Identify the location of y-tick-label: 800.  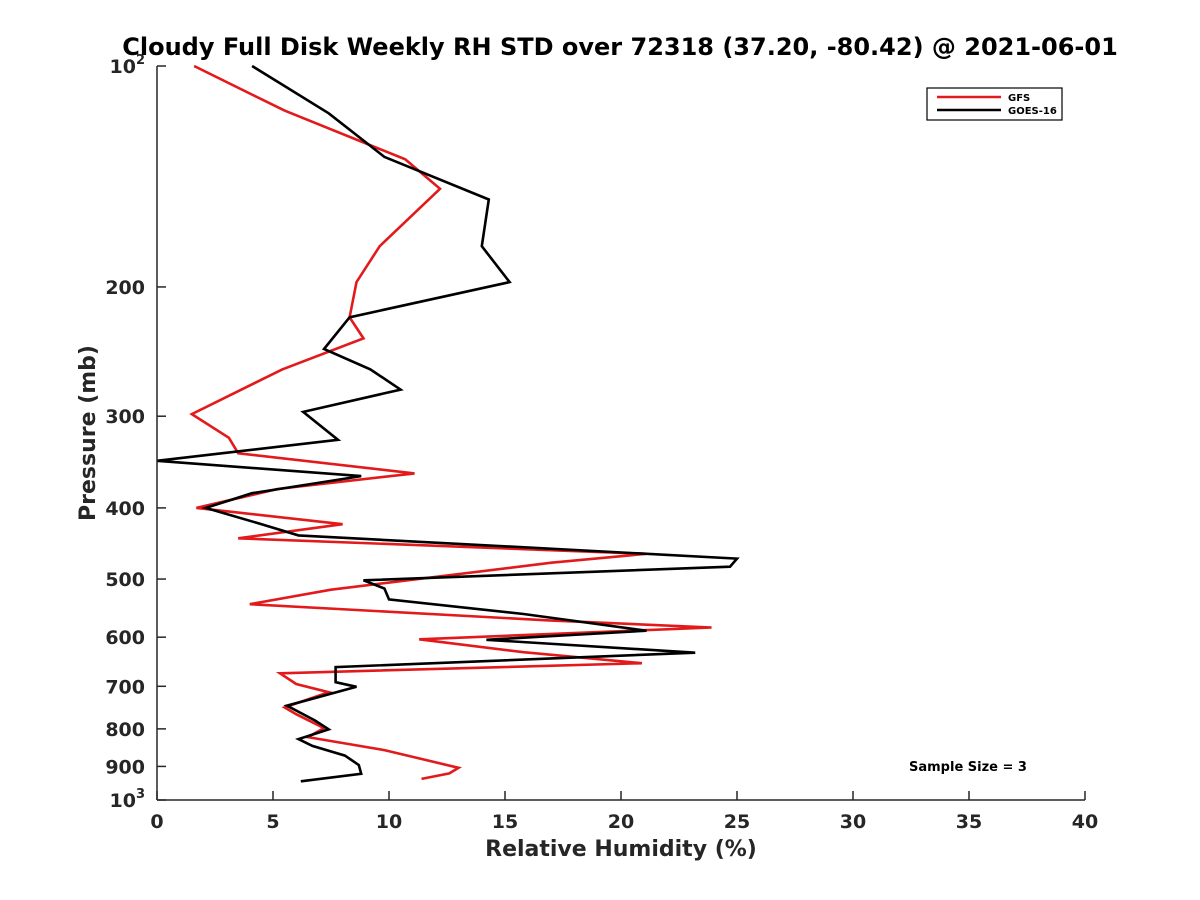
(125, 730).